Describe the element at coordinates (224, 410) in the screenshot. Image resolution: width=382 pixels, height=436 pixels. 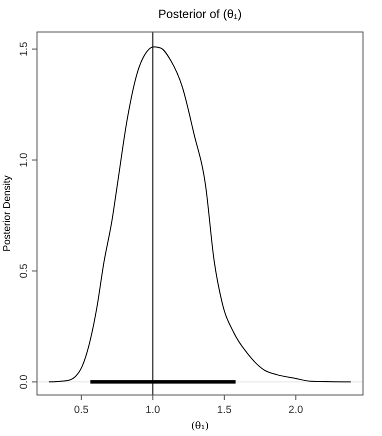
I see `x-tick-label: 1.5` at that location.